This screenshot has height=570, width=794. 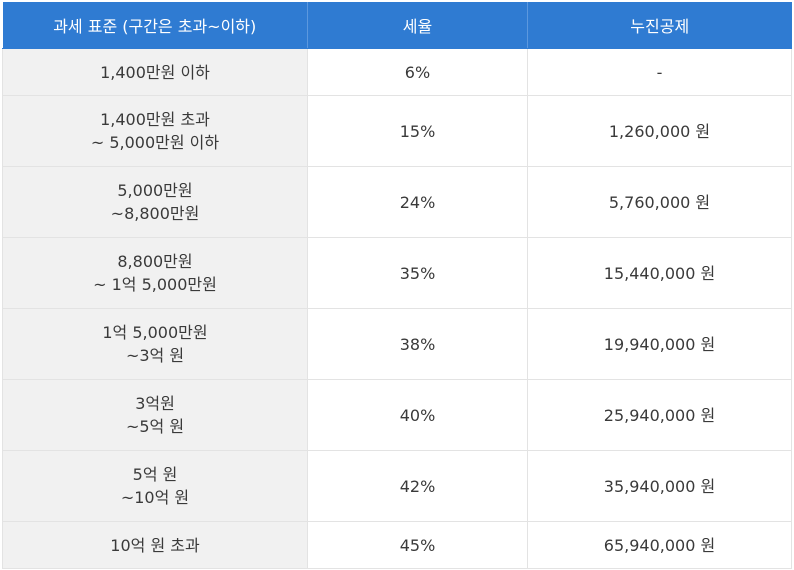 What do you see at coordinates (155, 119) in the screenshot?
I see `bracket-line: 1,400만원 초과` at bounding box center [155, 119].